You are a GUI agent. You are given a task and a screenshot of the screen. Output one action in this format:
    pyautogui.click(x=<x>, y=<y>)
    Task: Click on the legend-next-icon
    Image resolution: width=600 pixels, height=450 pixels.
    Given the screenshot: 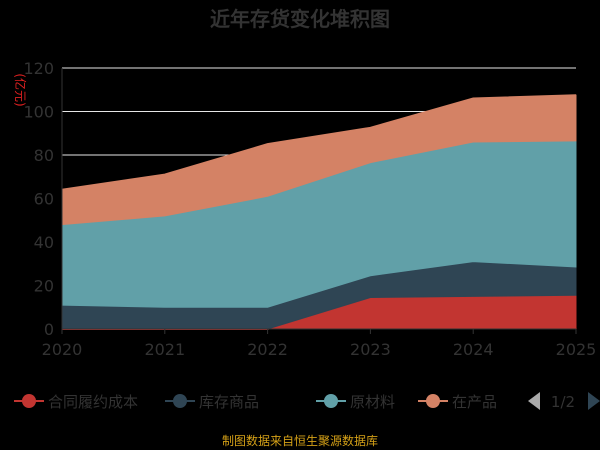 What is the action you would take?
    pyautogui.click(x=594, y=401)
    